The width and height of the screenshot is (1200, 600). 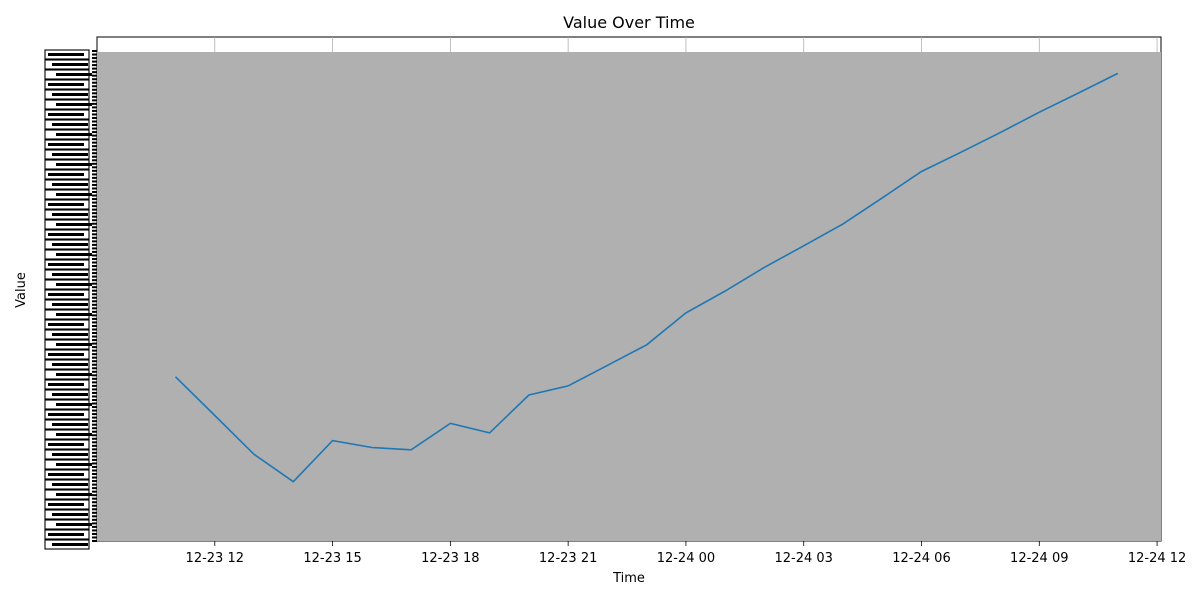 What do you see at coordinates (628, 578) in the screenshot?
I see `x-axis-label: Time` at bounding box center [628, 578].